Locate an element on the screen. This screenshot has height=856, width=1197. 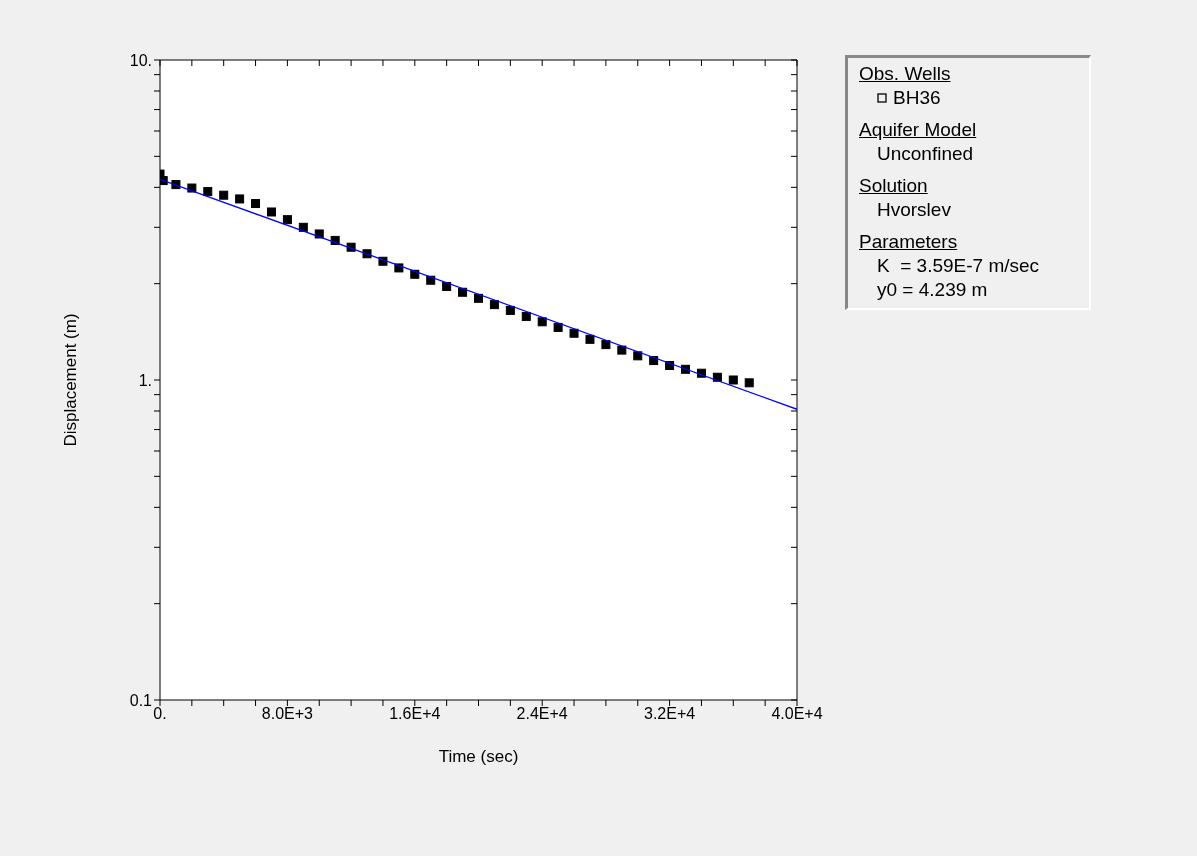
text: Parameters is located at coordinates (908, 241).